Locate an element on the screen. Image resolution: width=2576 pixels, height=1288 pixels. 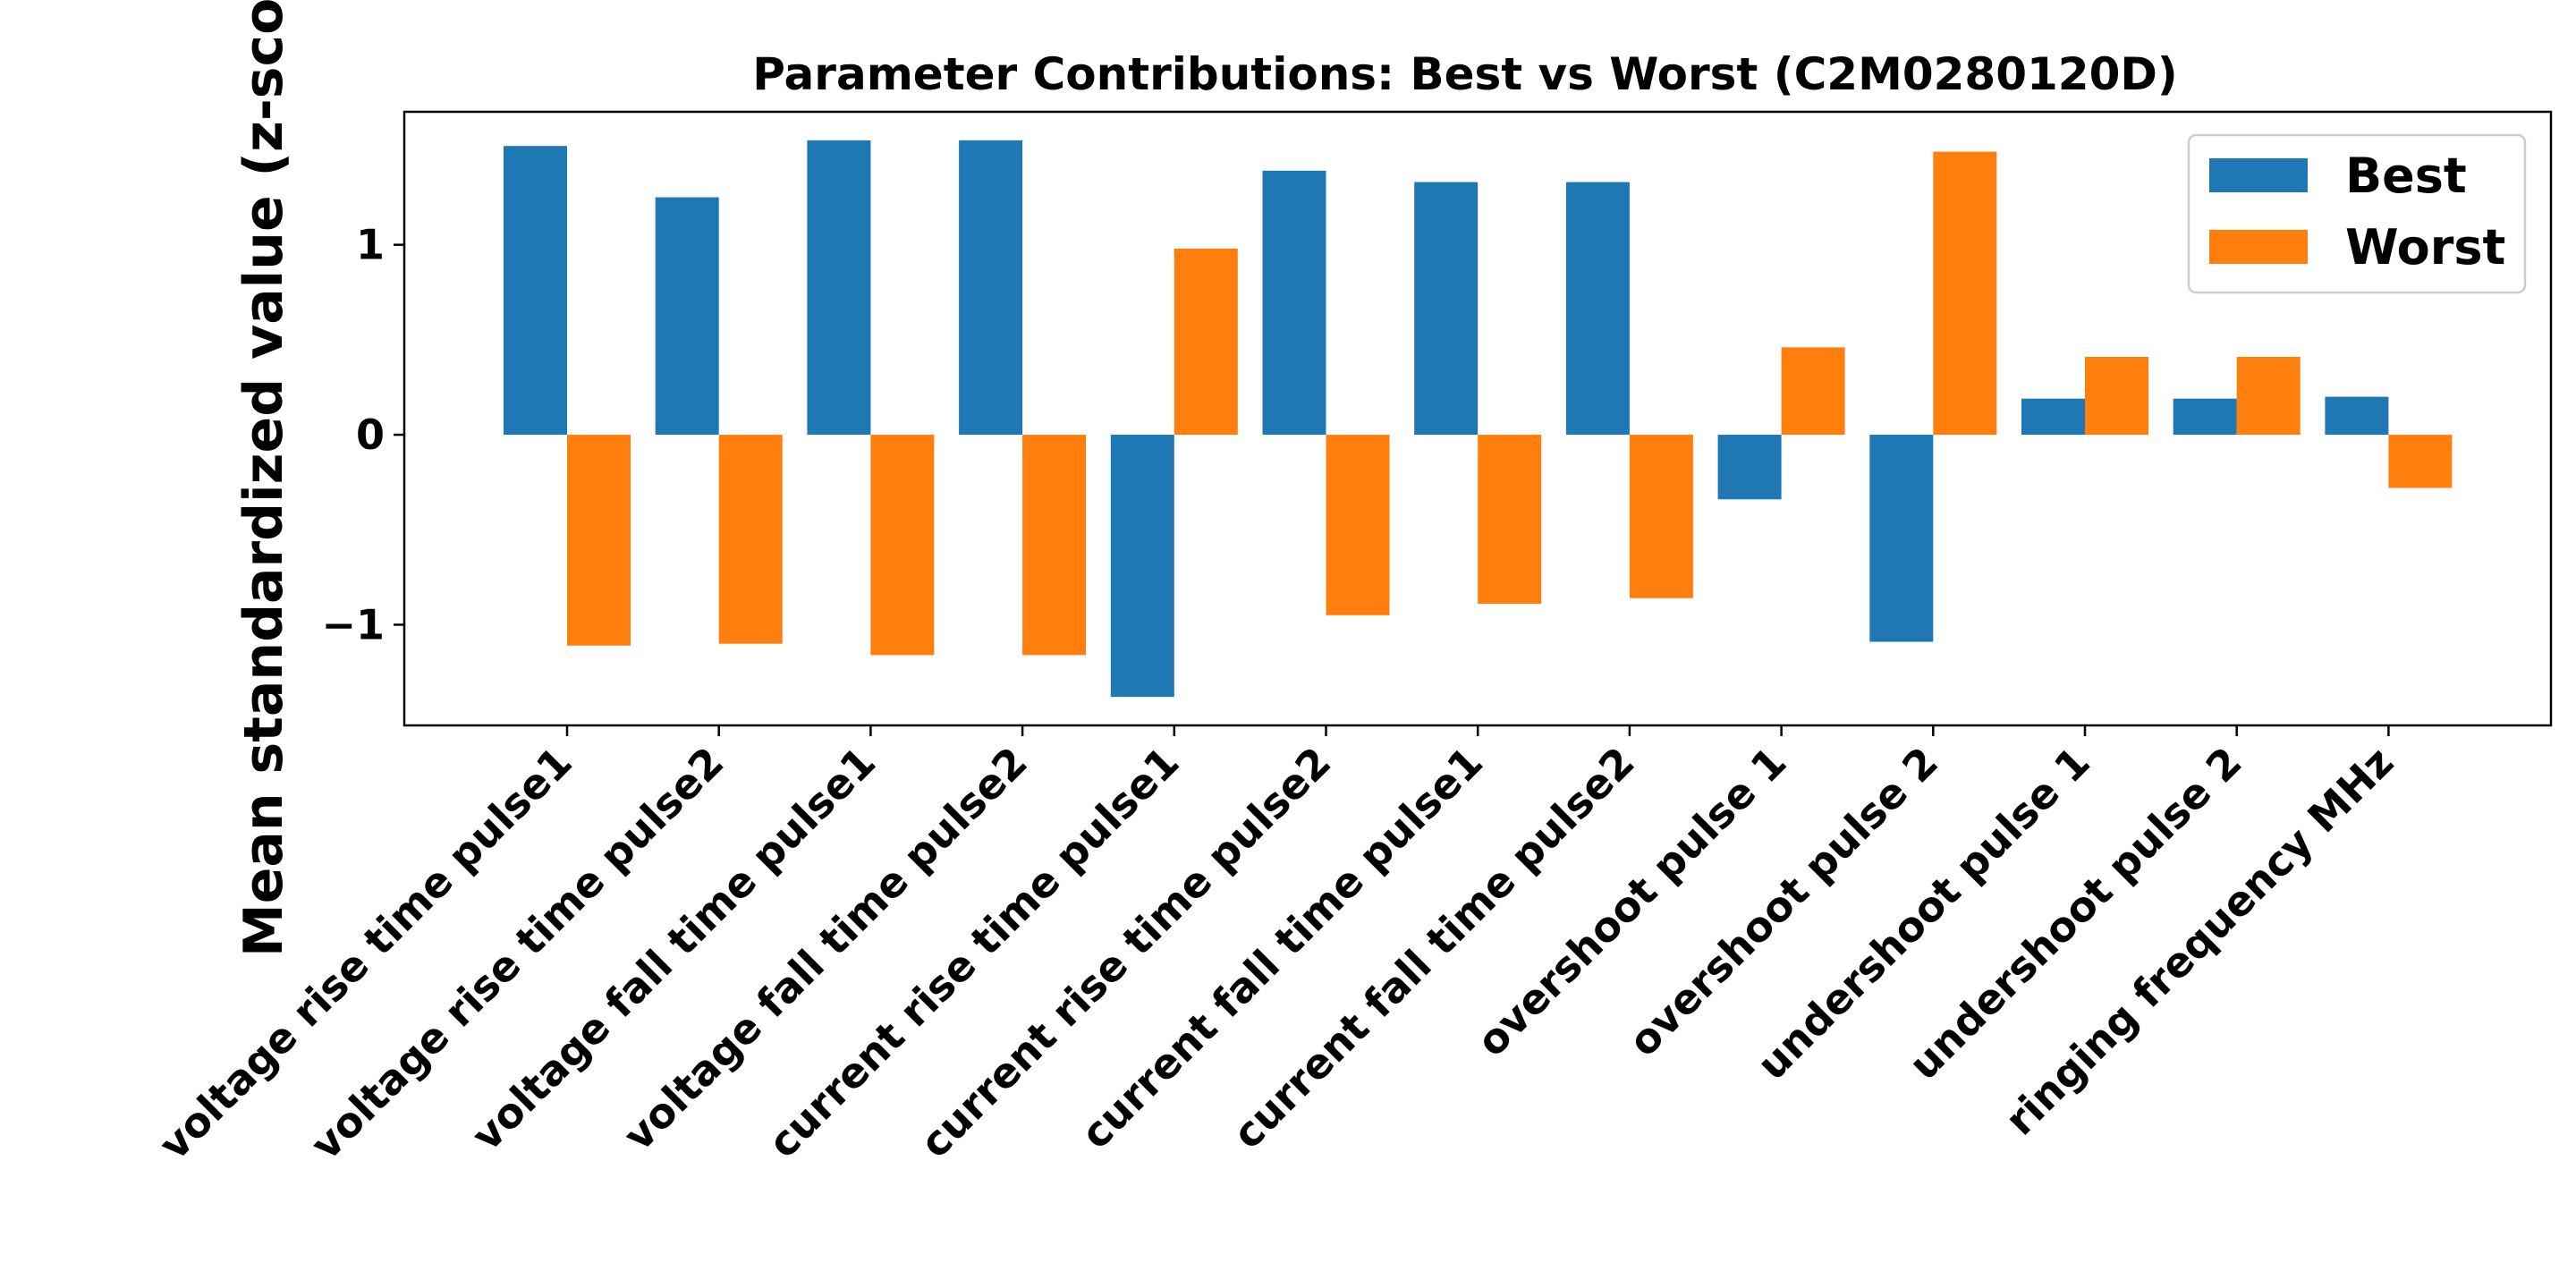
legend-label-worst: Worst is located at coordinates (2425, 247).